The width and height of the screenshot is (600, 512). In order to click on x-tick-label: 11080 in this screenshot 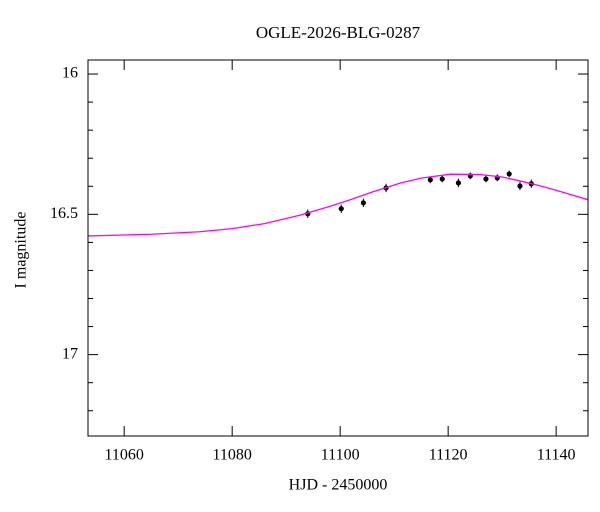, I will do `click(231, 455)`.